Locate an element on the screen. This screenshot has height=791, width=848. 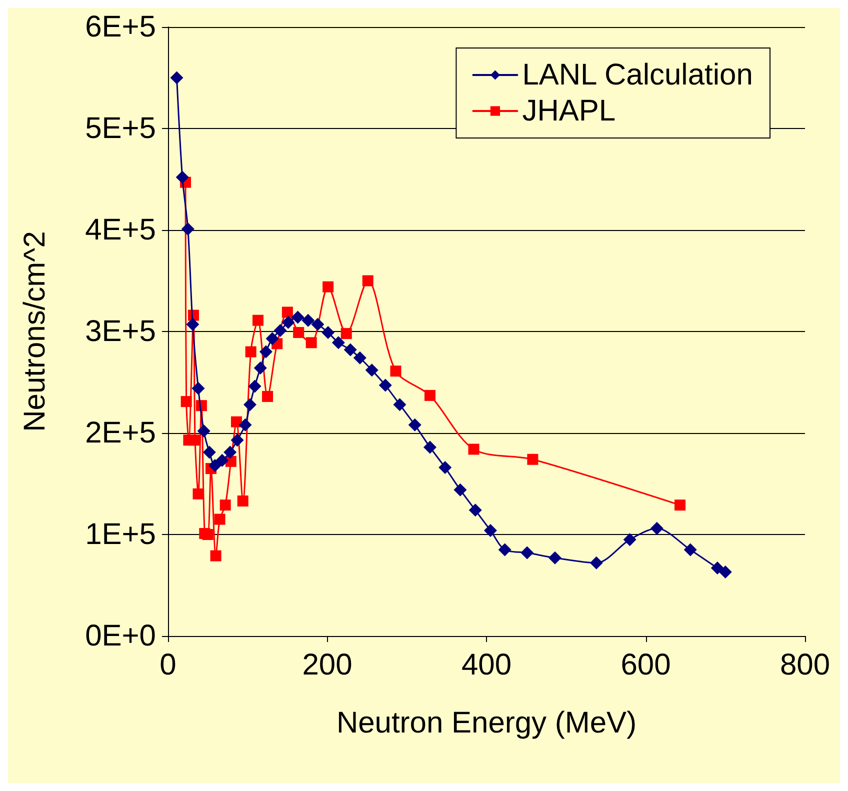
x-axis-title: Neutron Energy (MeV) is located at coordinates (486, 723).